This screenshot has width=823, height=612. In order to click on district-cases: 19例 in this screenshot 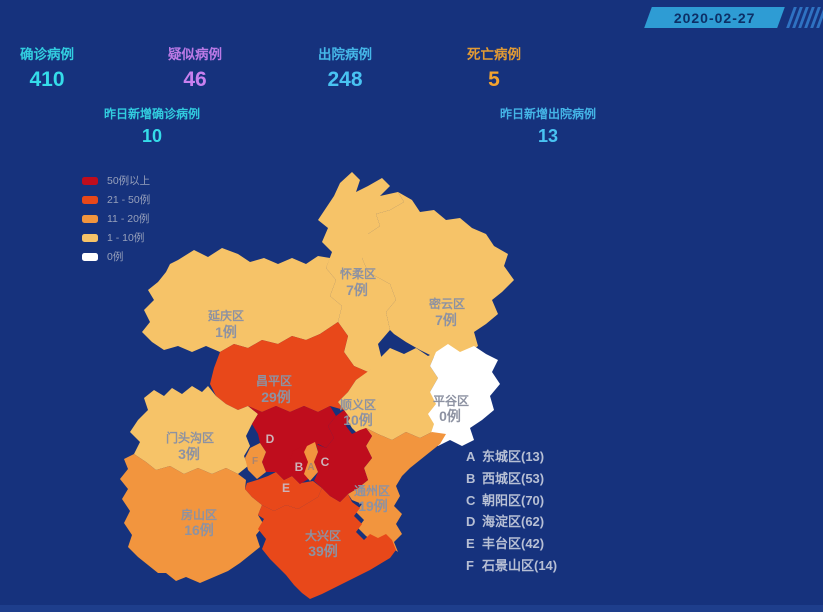, I will do `click(373, 506)`.